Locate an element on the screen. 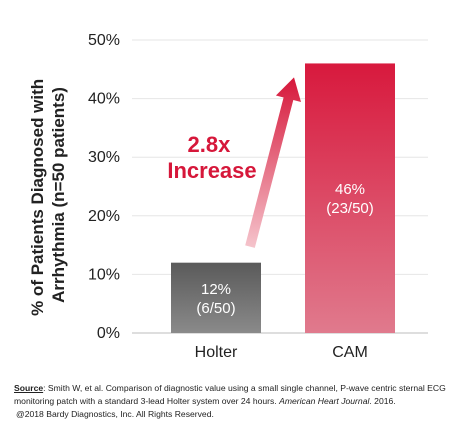 The height and width of the screenshot is (440, 472). y-tick-label: 0% is located at coordinates (108, 333).